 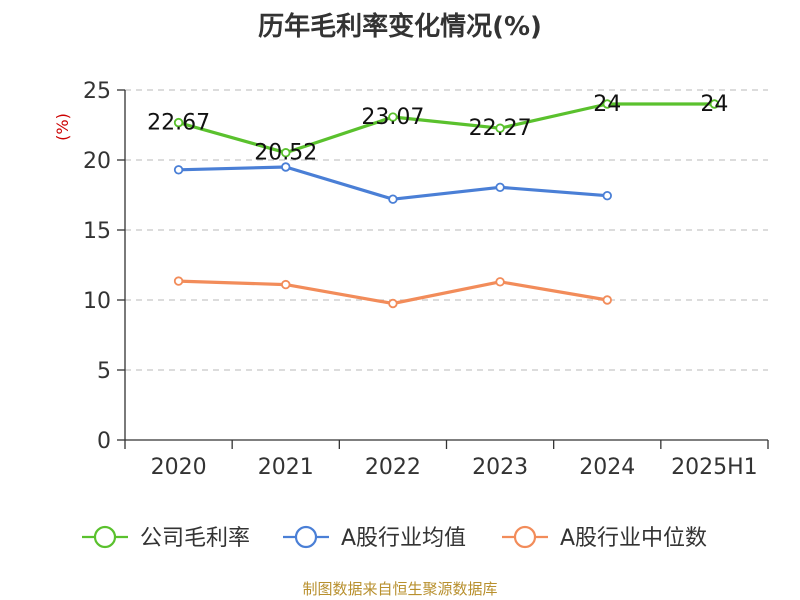 I want to click on legend-item-2: A股行业中位数, so click(x=604, y=538).